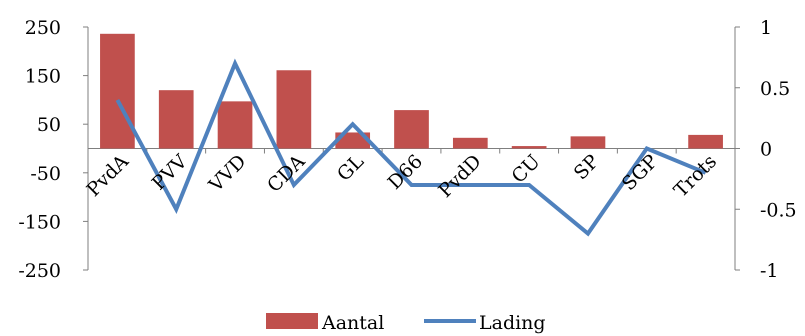  I want to click on right-tick-label: 0, so click(766, 150).